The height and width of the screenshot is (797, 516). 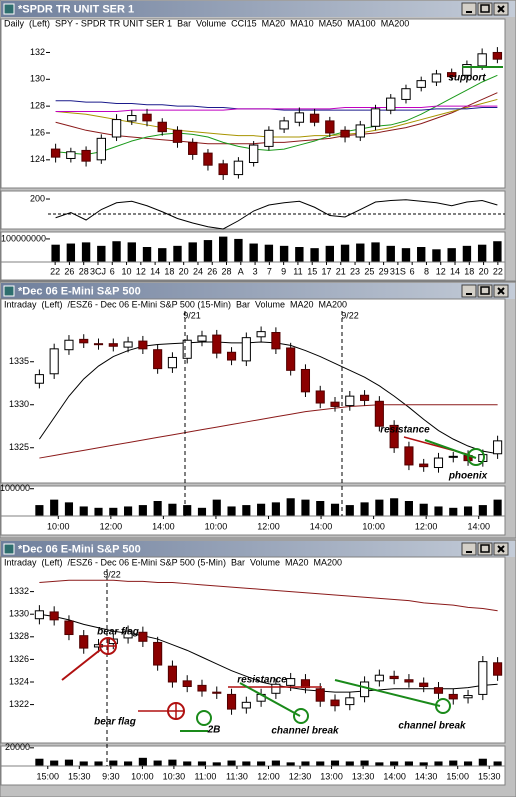 What do you see at coordinates (20, 304) in the screenshot?
I see `header-label: Intraday` at bounding box center [20, 304].